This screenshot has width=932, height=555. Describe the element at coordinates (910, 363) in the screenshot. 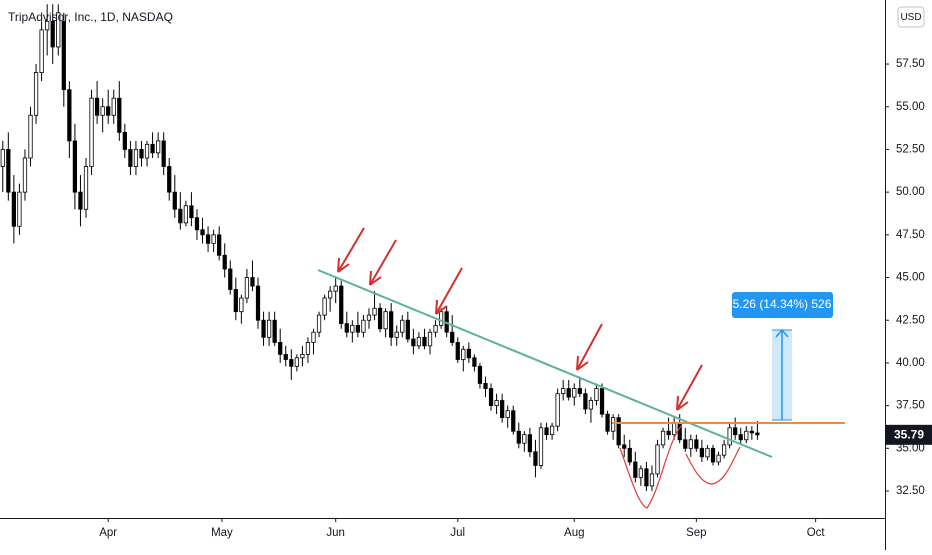

I see `y-tick-label: 40.00` at that location.